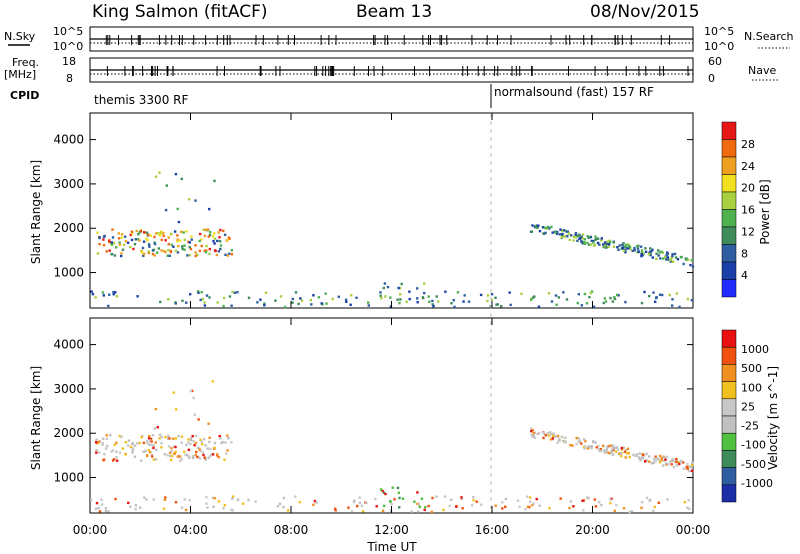  I want to click on x-tick-label: 20:00, so click(592, 530).